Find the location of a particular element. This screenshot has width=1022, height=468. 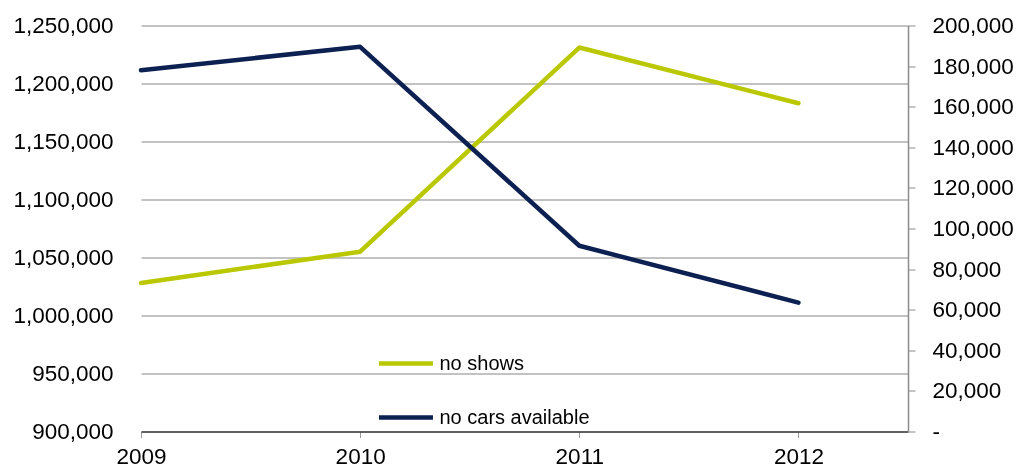

y-tick-label: 950,000 is located at coordinates (73, 373).